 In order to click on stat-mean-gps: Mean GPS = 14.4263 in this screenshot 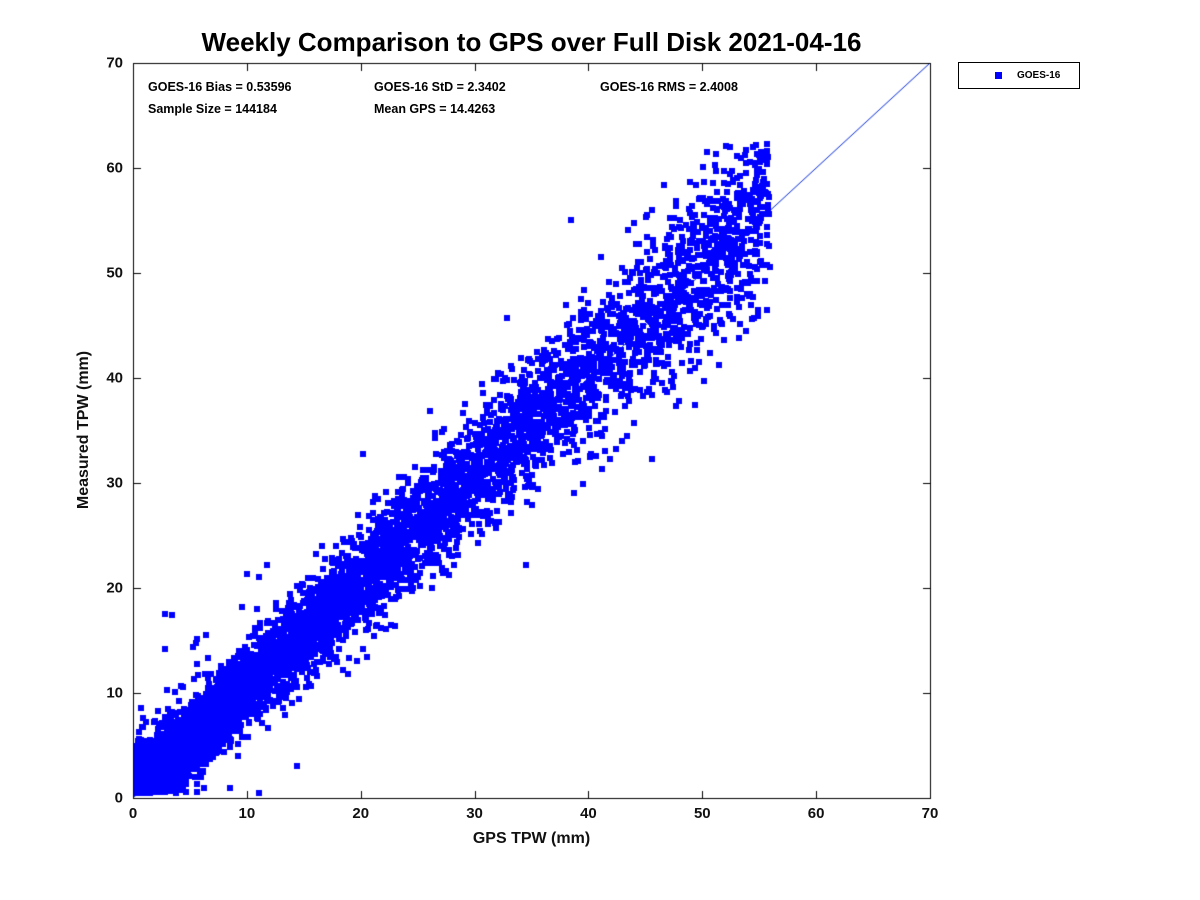, I will do `click(435, 109)`.